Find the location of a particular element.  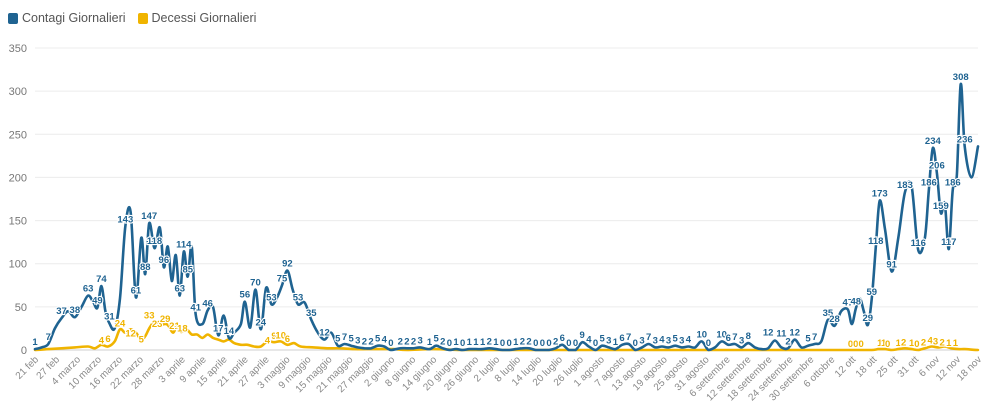

data-label-contagi: 9 is located at coordinates (582, 335).